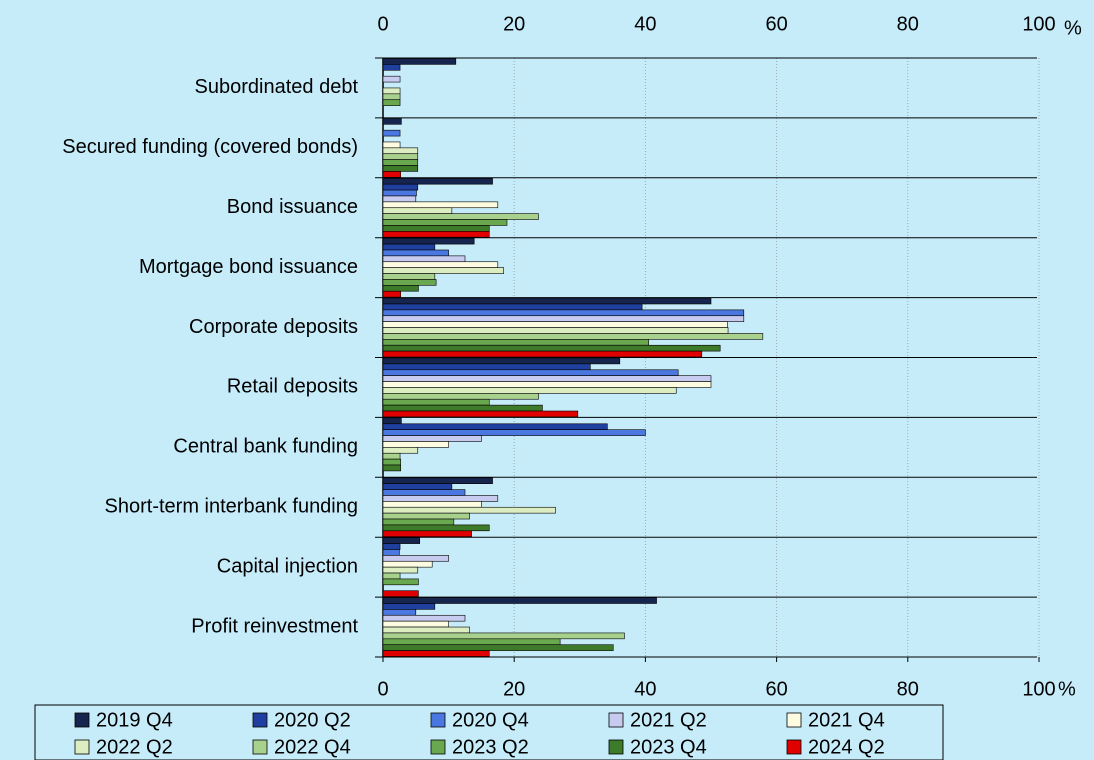 The image size is (1094, 760). Describe the element at coordinates (668, 747) in the screenshot. I see `legend-label: 2023 Q4` at that location.